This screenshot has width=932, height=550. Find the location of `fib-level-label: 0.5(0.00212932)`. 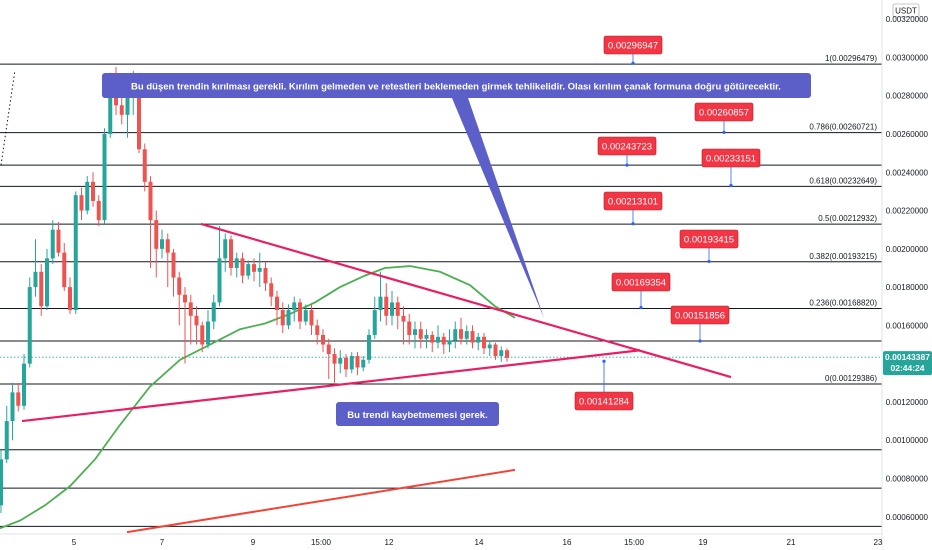

fib-level-label: 0.5(0.00212932) is located at coordinates (847, 218).